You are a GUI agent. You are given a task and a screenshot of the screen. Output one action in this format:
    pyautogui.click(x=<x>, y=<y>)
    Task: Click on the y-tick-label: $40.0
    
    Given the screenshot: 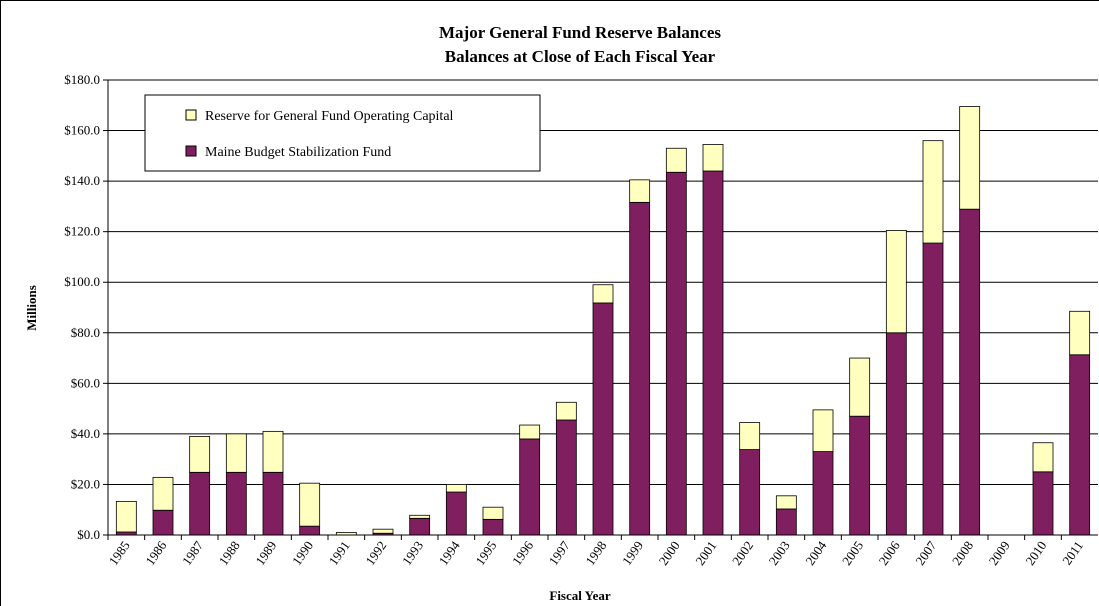 What is the action you would take?
    pyautogui.click(x=85, y=433)
    